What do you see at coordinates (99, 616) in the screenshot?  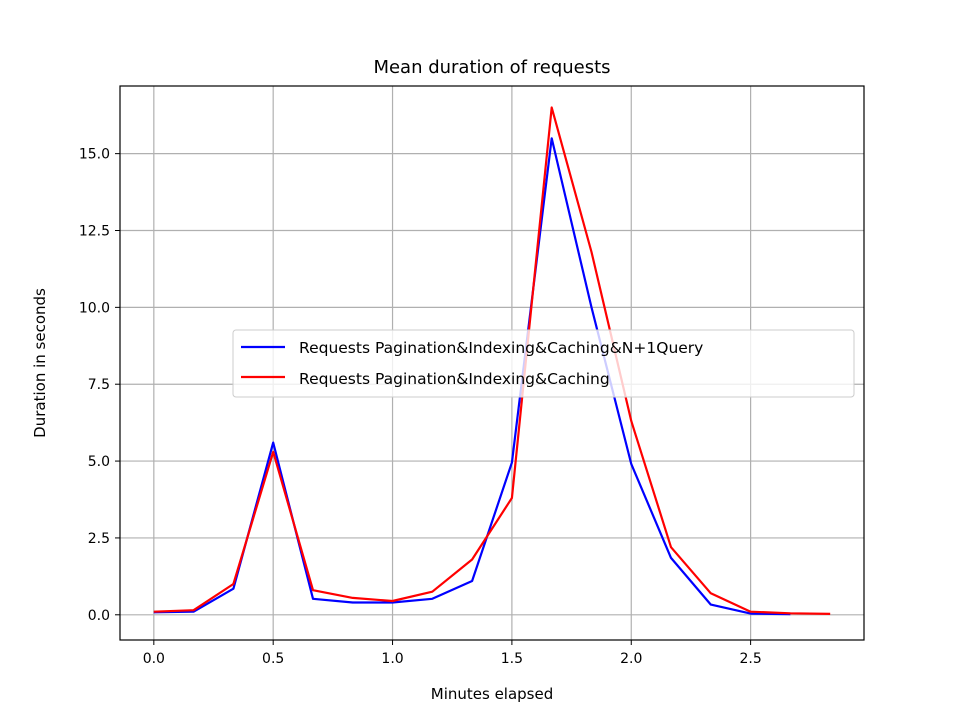 I see `y-tick-label: 0.0` at bounding box center [99, 616].